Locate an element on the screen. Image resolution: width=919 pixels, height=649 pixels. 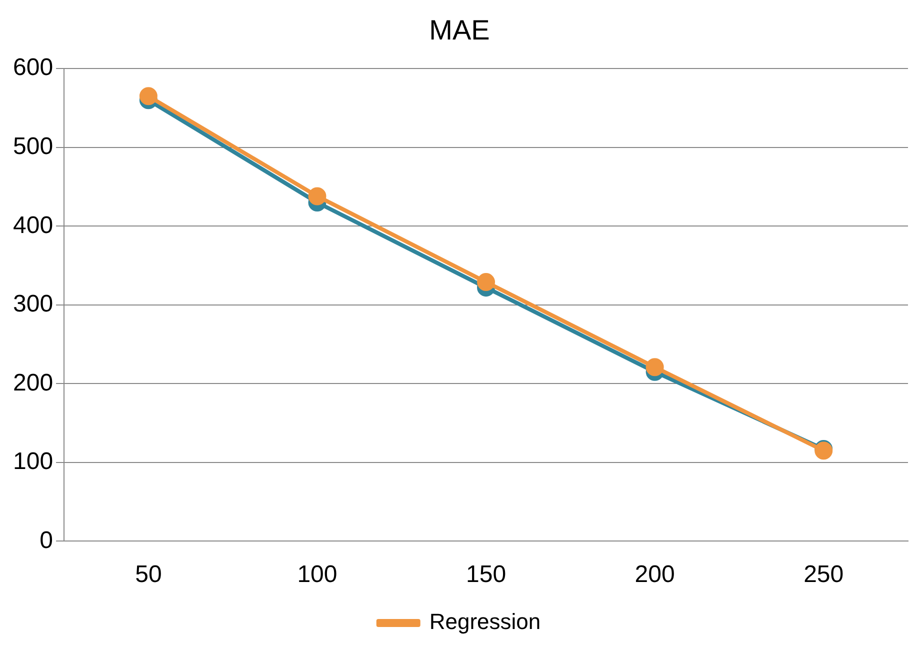
x-tick-label: 50 is located at coordinates (148, 574).